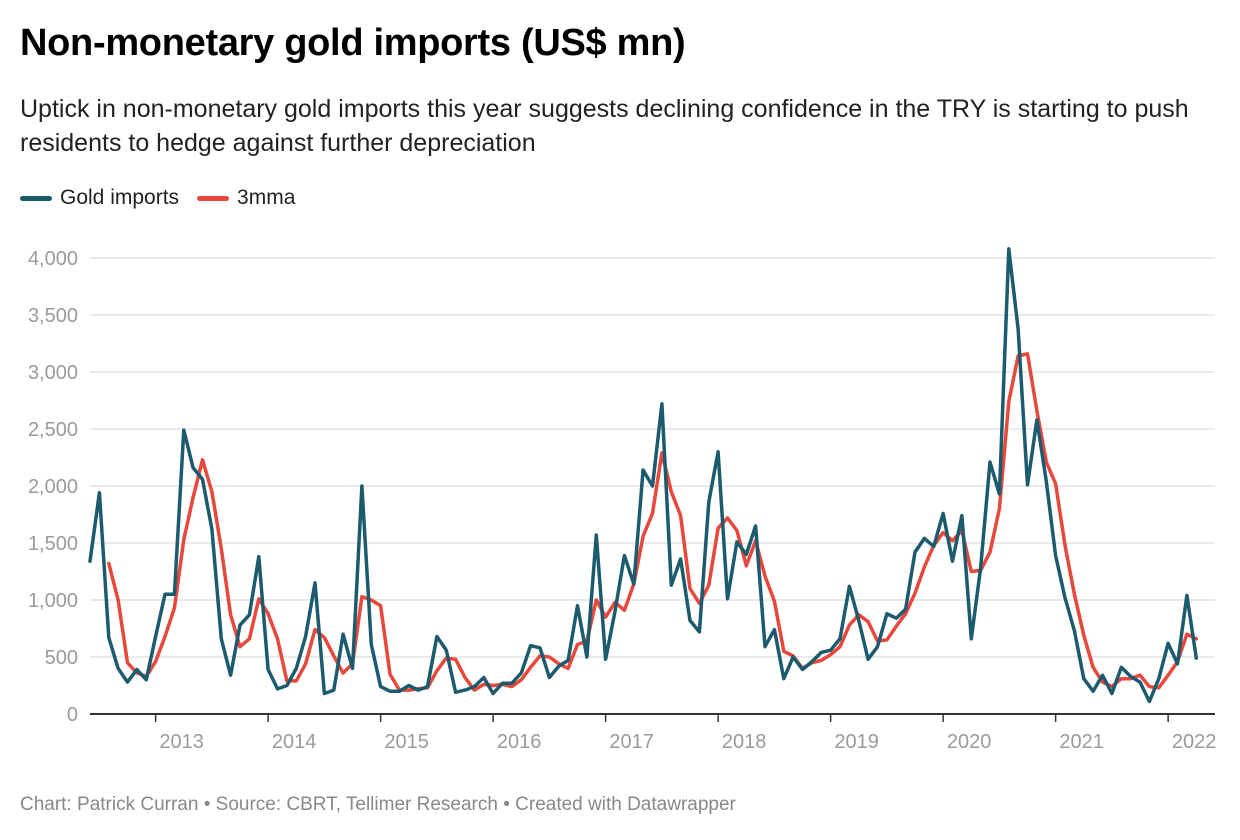 This screenshot has width=1240, height=840. Describe the element at coordinates (631, 742) in the screenshot. I see `x-tick-label: 2017` at that location.